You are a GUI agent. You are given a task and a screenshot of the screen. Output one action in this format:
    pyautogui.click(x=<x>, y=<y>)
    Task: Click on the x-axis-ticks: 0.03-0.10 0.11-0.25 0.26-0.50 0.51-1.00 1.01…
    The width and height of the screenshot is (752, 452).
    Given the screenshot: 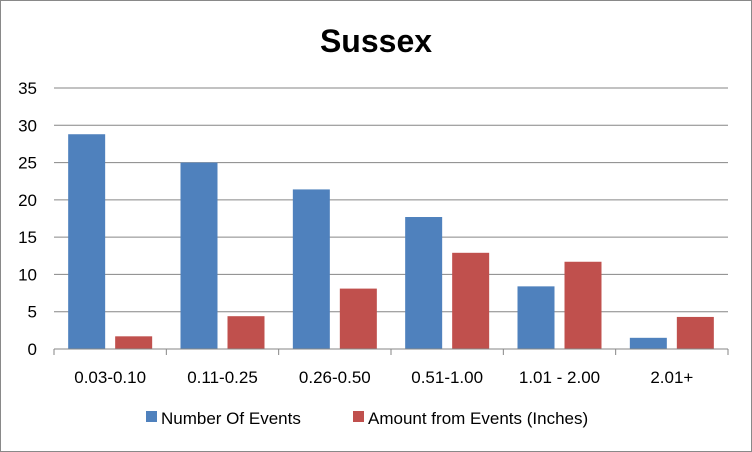 What is the action you would take?
    pyautogui.click(x=383, y=377)
    